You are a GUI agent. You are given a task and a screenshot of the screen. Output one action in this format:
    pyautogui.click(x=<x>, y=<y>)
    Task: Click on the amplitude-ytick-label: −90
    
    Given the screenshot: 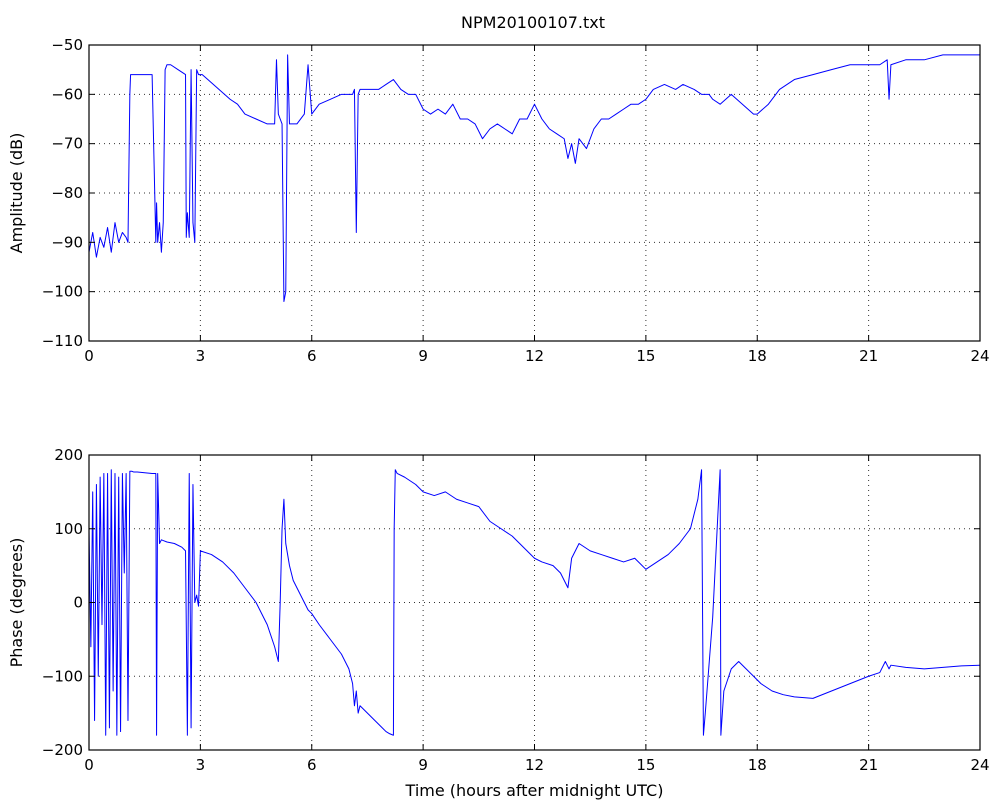 What is the action you would take?
    pyautogui.click(x=67, y=242)
    